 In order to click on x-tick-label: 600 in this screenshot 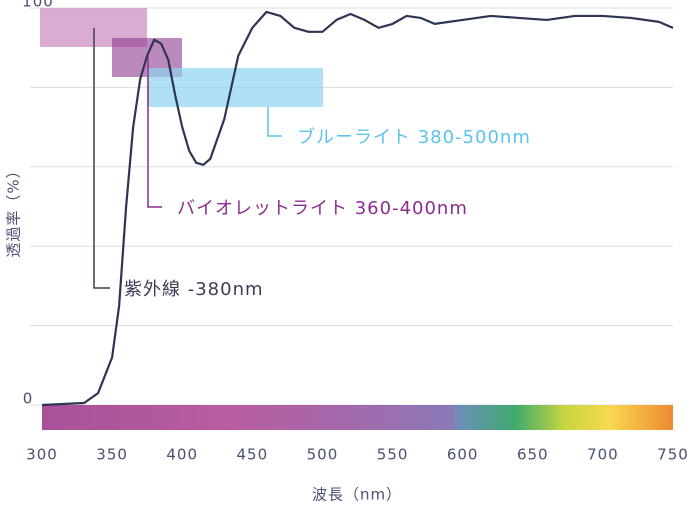, I will do `click(463, 455)`.